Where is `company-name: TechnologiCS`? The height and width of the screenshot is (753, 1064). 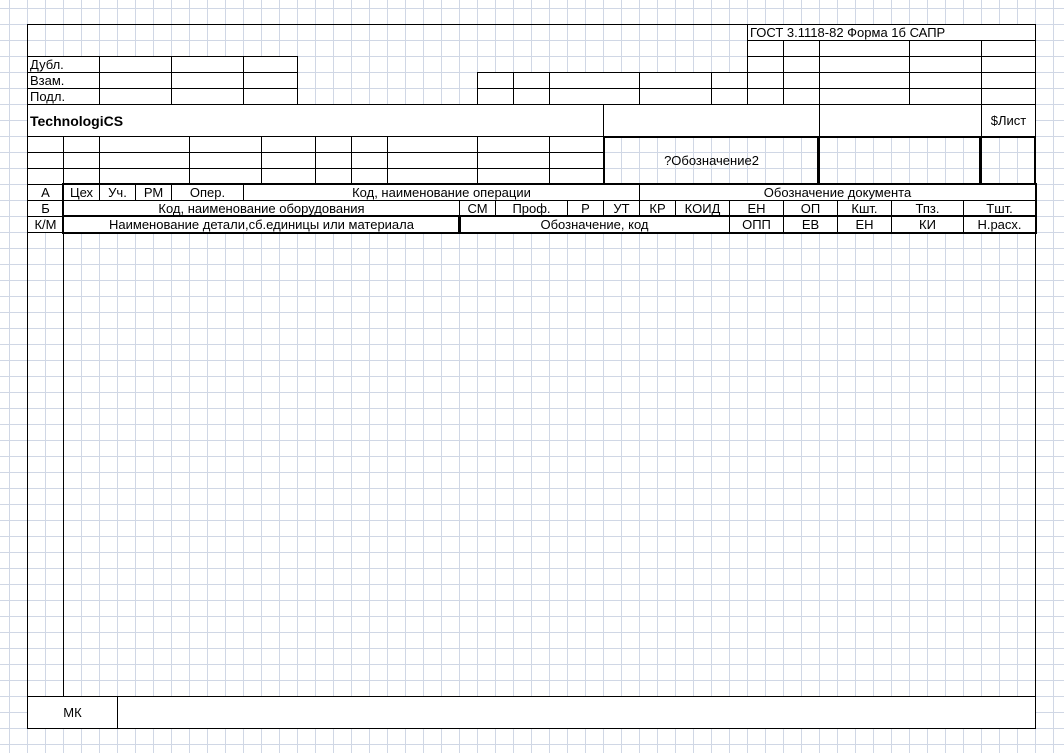 company-name: TechnologiCS is located at coordinates (315, 120).